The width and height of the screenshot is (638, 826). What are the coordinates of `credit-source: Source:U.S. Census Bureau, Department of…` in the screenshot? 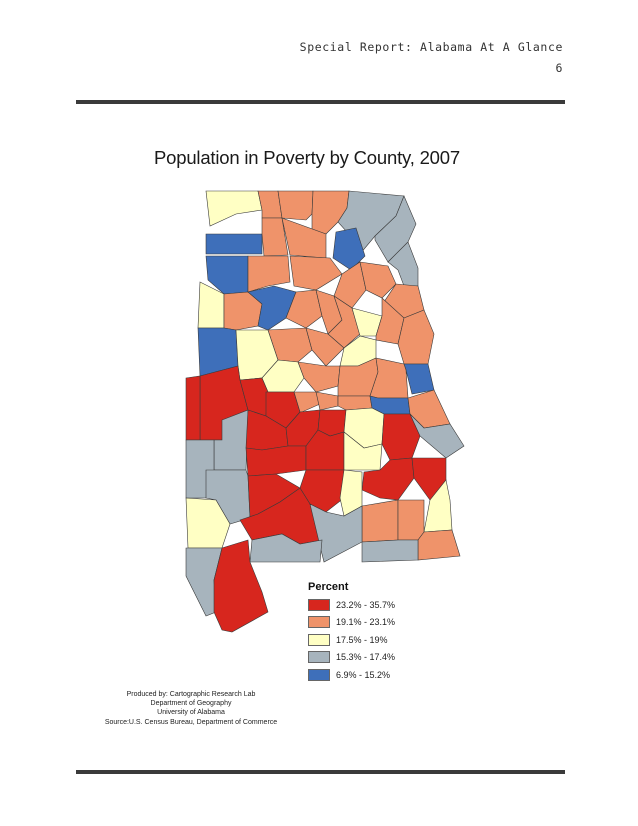 It's located at (191, 722).